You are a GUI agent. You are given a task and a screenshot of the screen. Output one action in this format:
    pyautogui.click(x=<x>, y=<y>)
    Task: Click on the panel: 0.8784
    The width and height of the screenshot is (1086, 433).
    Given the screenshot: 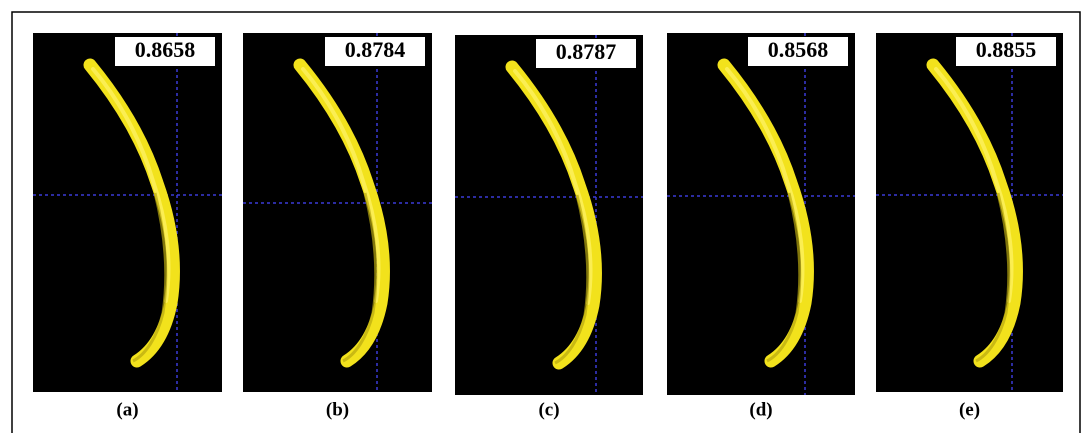 What is the action you would take?
    pyautogui.click(x=337, y=212)
    